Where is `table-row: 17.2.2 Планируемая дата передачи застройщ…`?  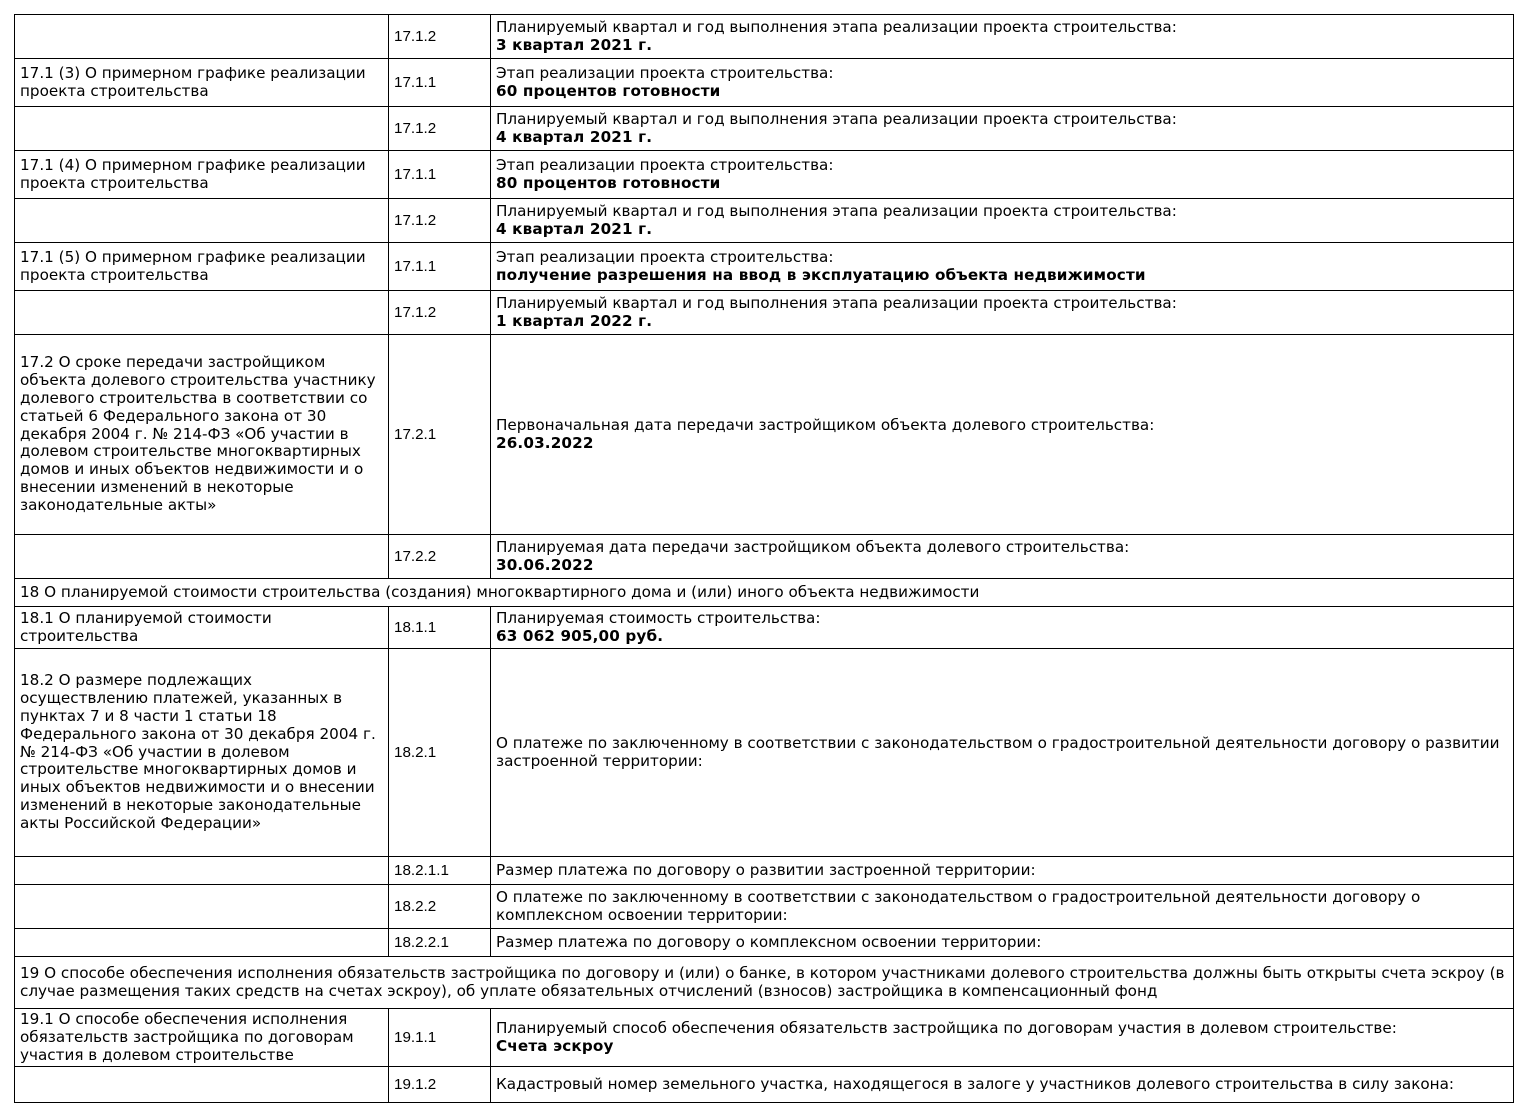 table-row: 17.2.2 Планируемая дата передачи застройщ… is located at coordinates (764, 556).